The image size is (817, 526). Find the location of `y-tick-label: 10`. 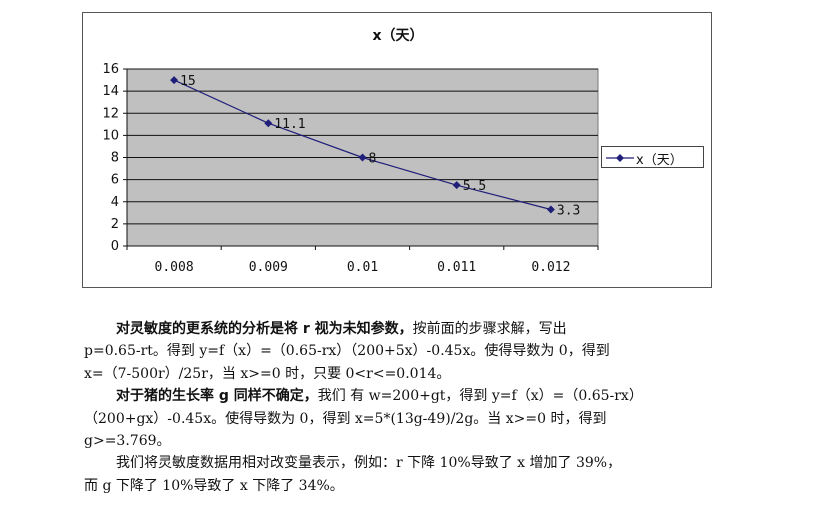

y-tick-label: 10 is located at coordinates (110, 135).